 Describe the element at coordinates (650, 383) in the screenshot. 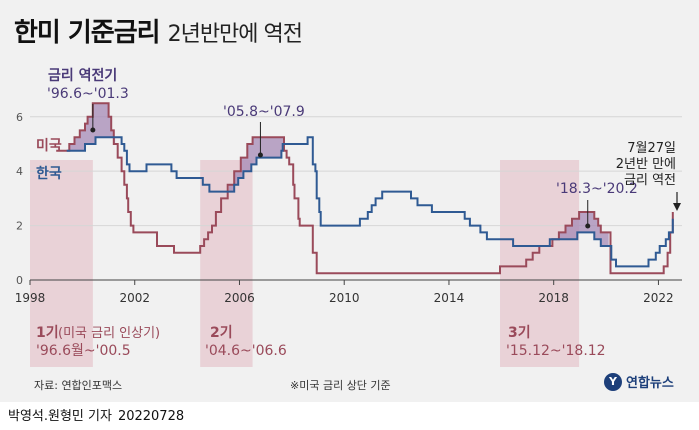

I see `logo-text: 연합뉴스` at that location.